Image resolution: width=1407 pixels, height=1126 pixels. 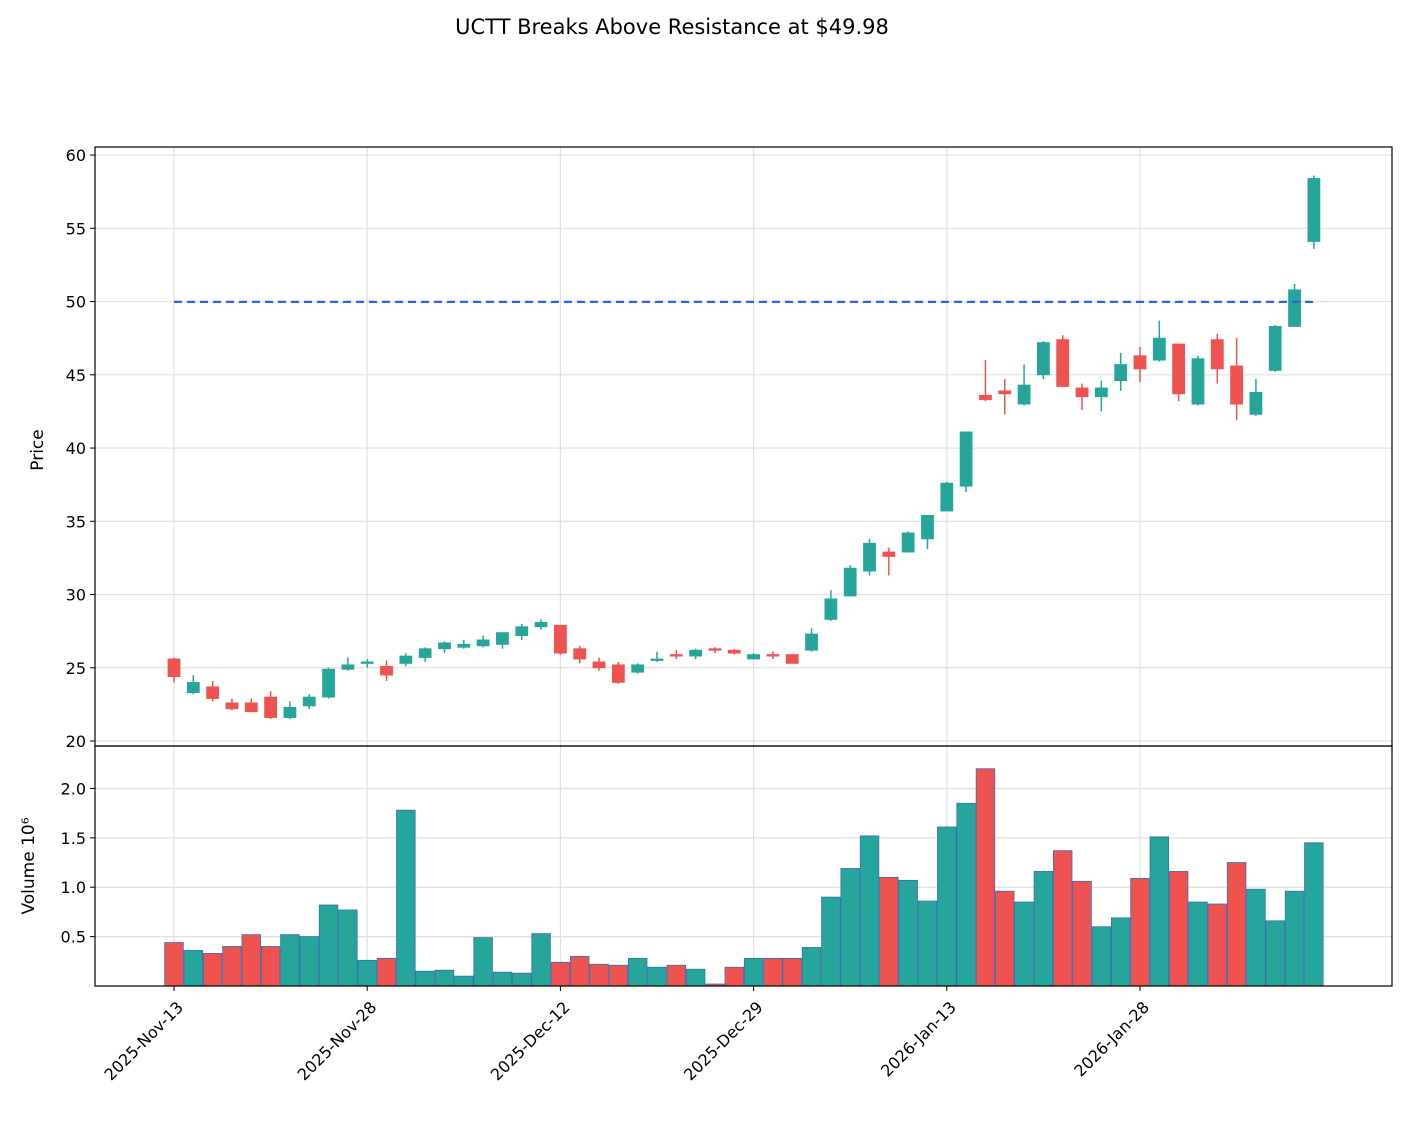 I want to click on y-tick-label: 0.5, so click(x=73, y=937).